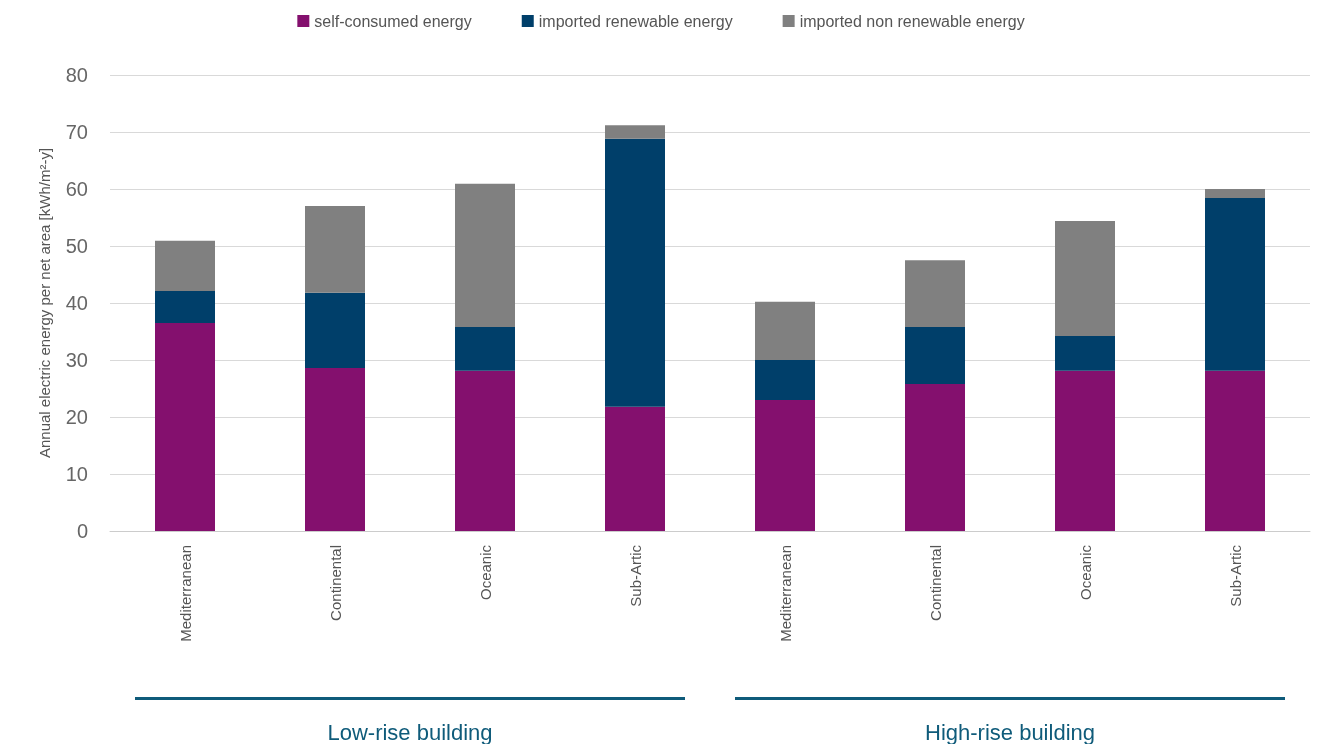 Image resolution: width=1322 pixels, height=744 pixels. What do you see at coordinates (76, 360) in the screenshot?
I see `y-tick-label: 30` at bounding box center [76, 360].